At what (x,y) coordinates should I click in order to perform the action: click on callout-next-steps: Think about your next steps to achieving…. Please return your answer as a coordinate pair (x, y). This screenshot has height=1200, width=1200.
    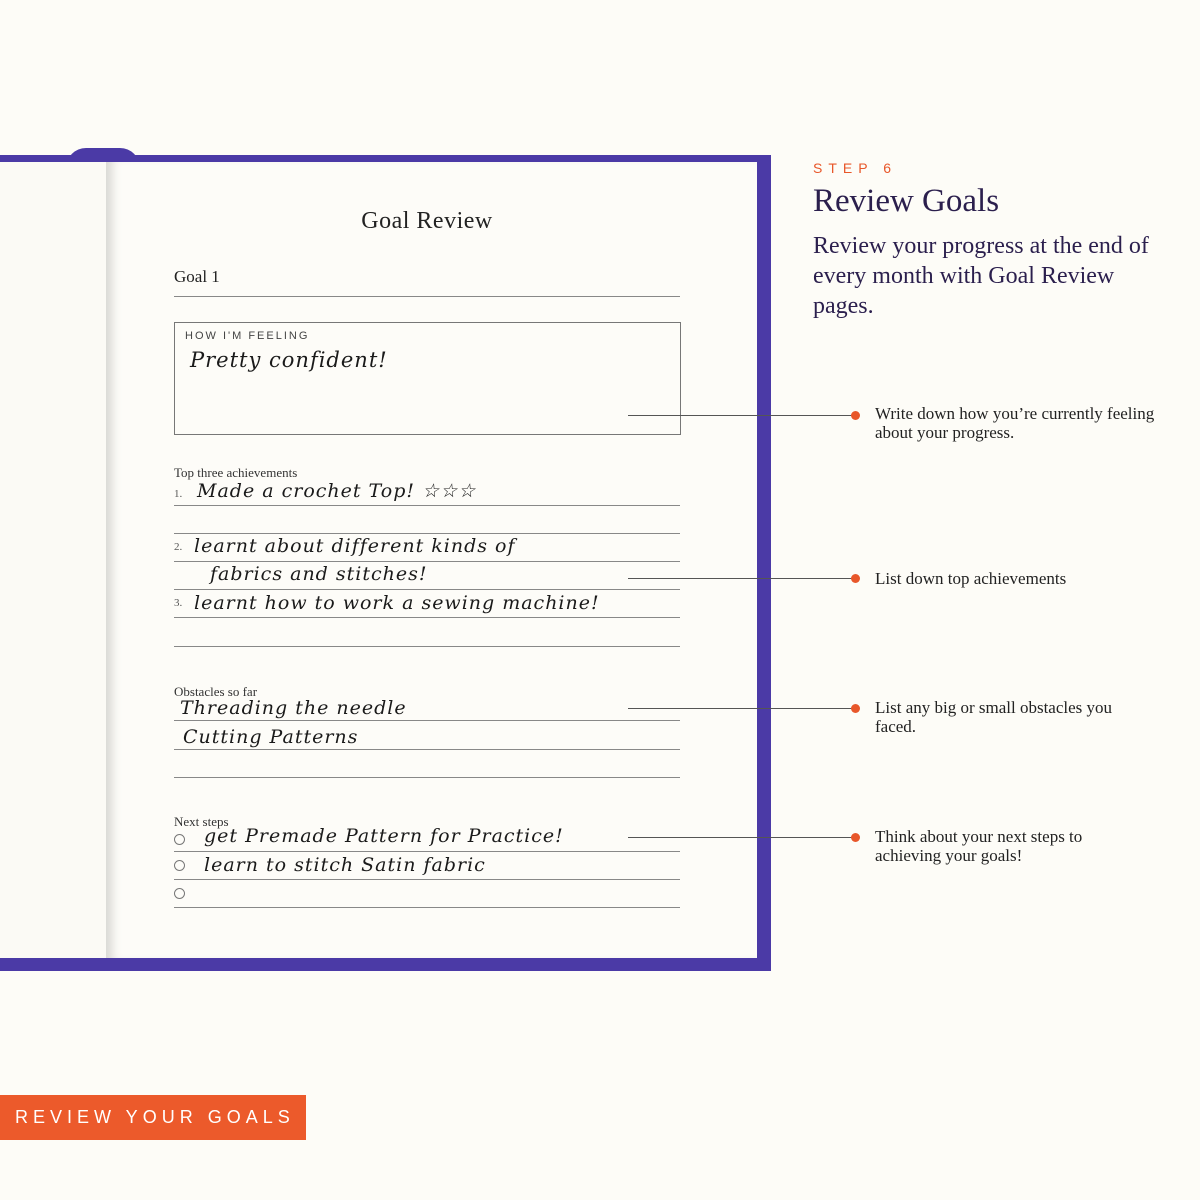
    Looking at the image, I should click on (979, 846).